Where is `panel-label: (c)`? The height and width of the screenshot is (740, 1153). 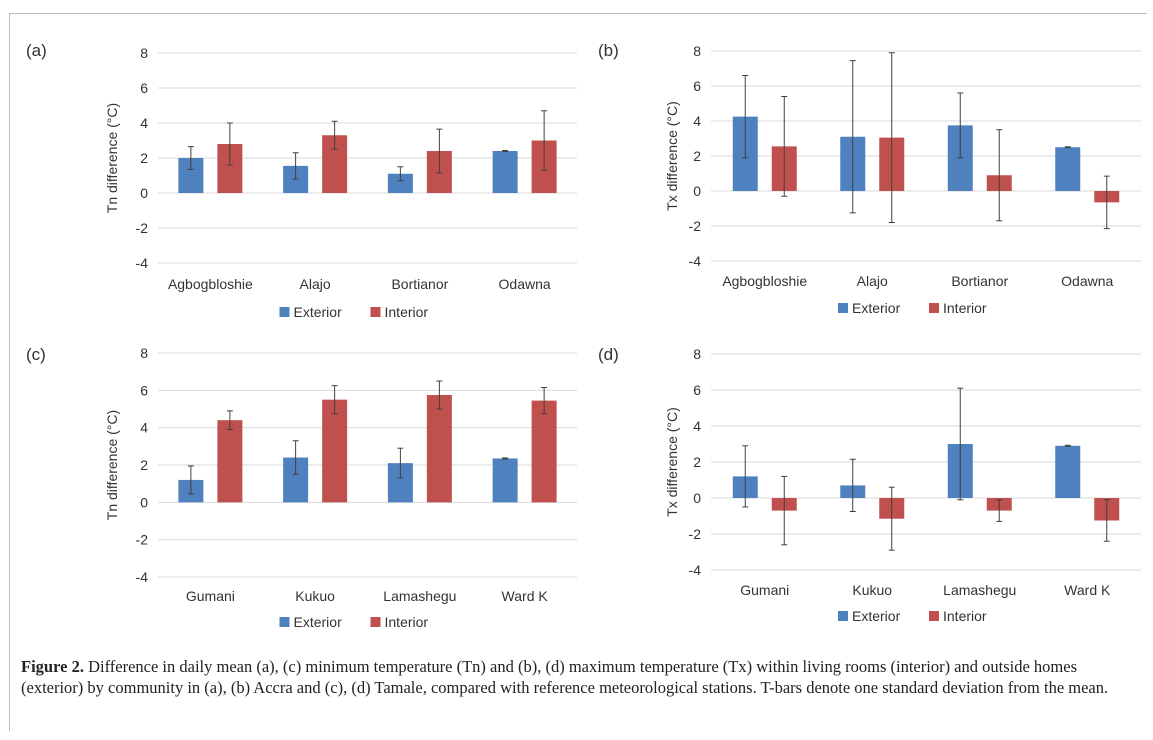
panel-label: (c) is located at coordinates (36, 354).